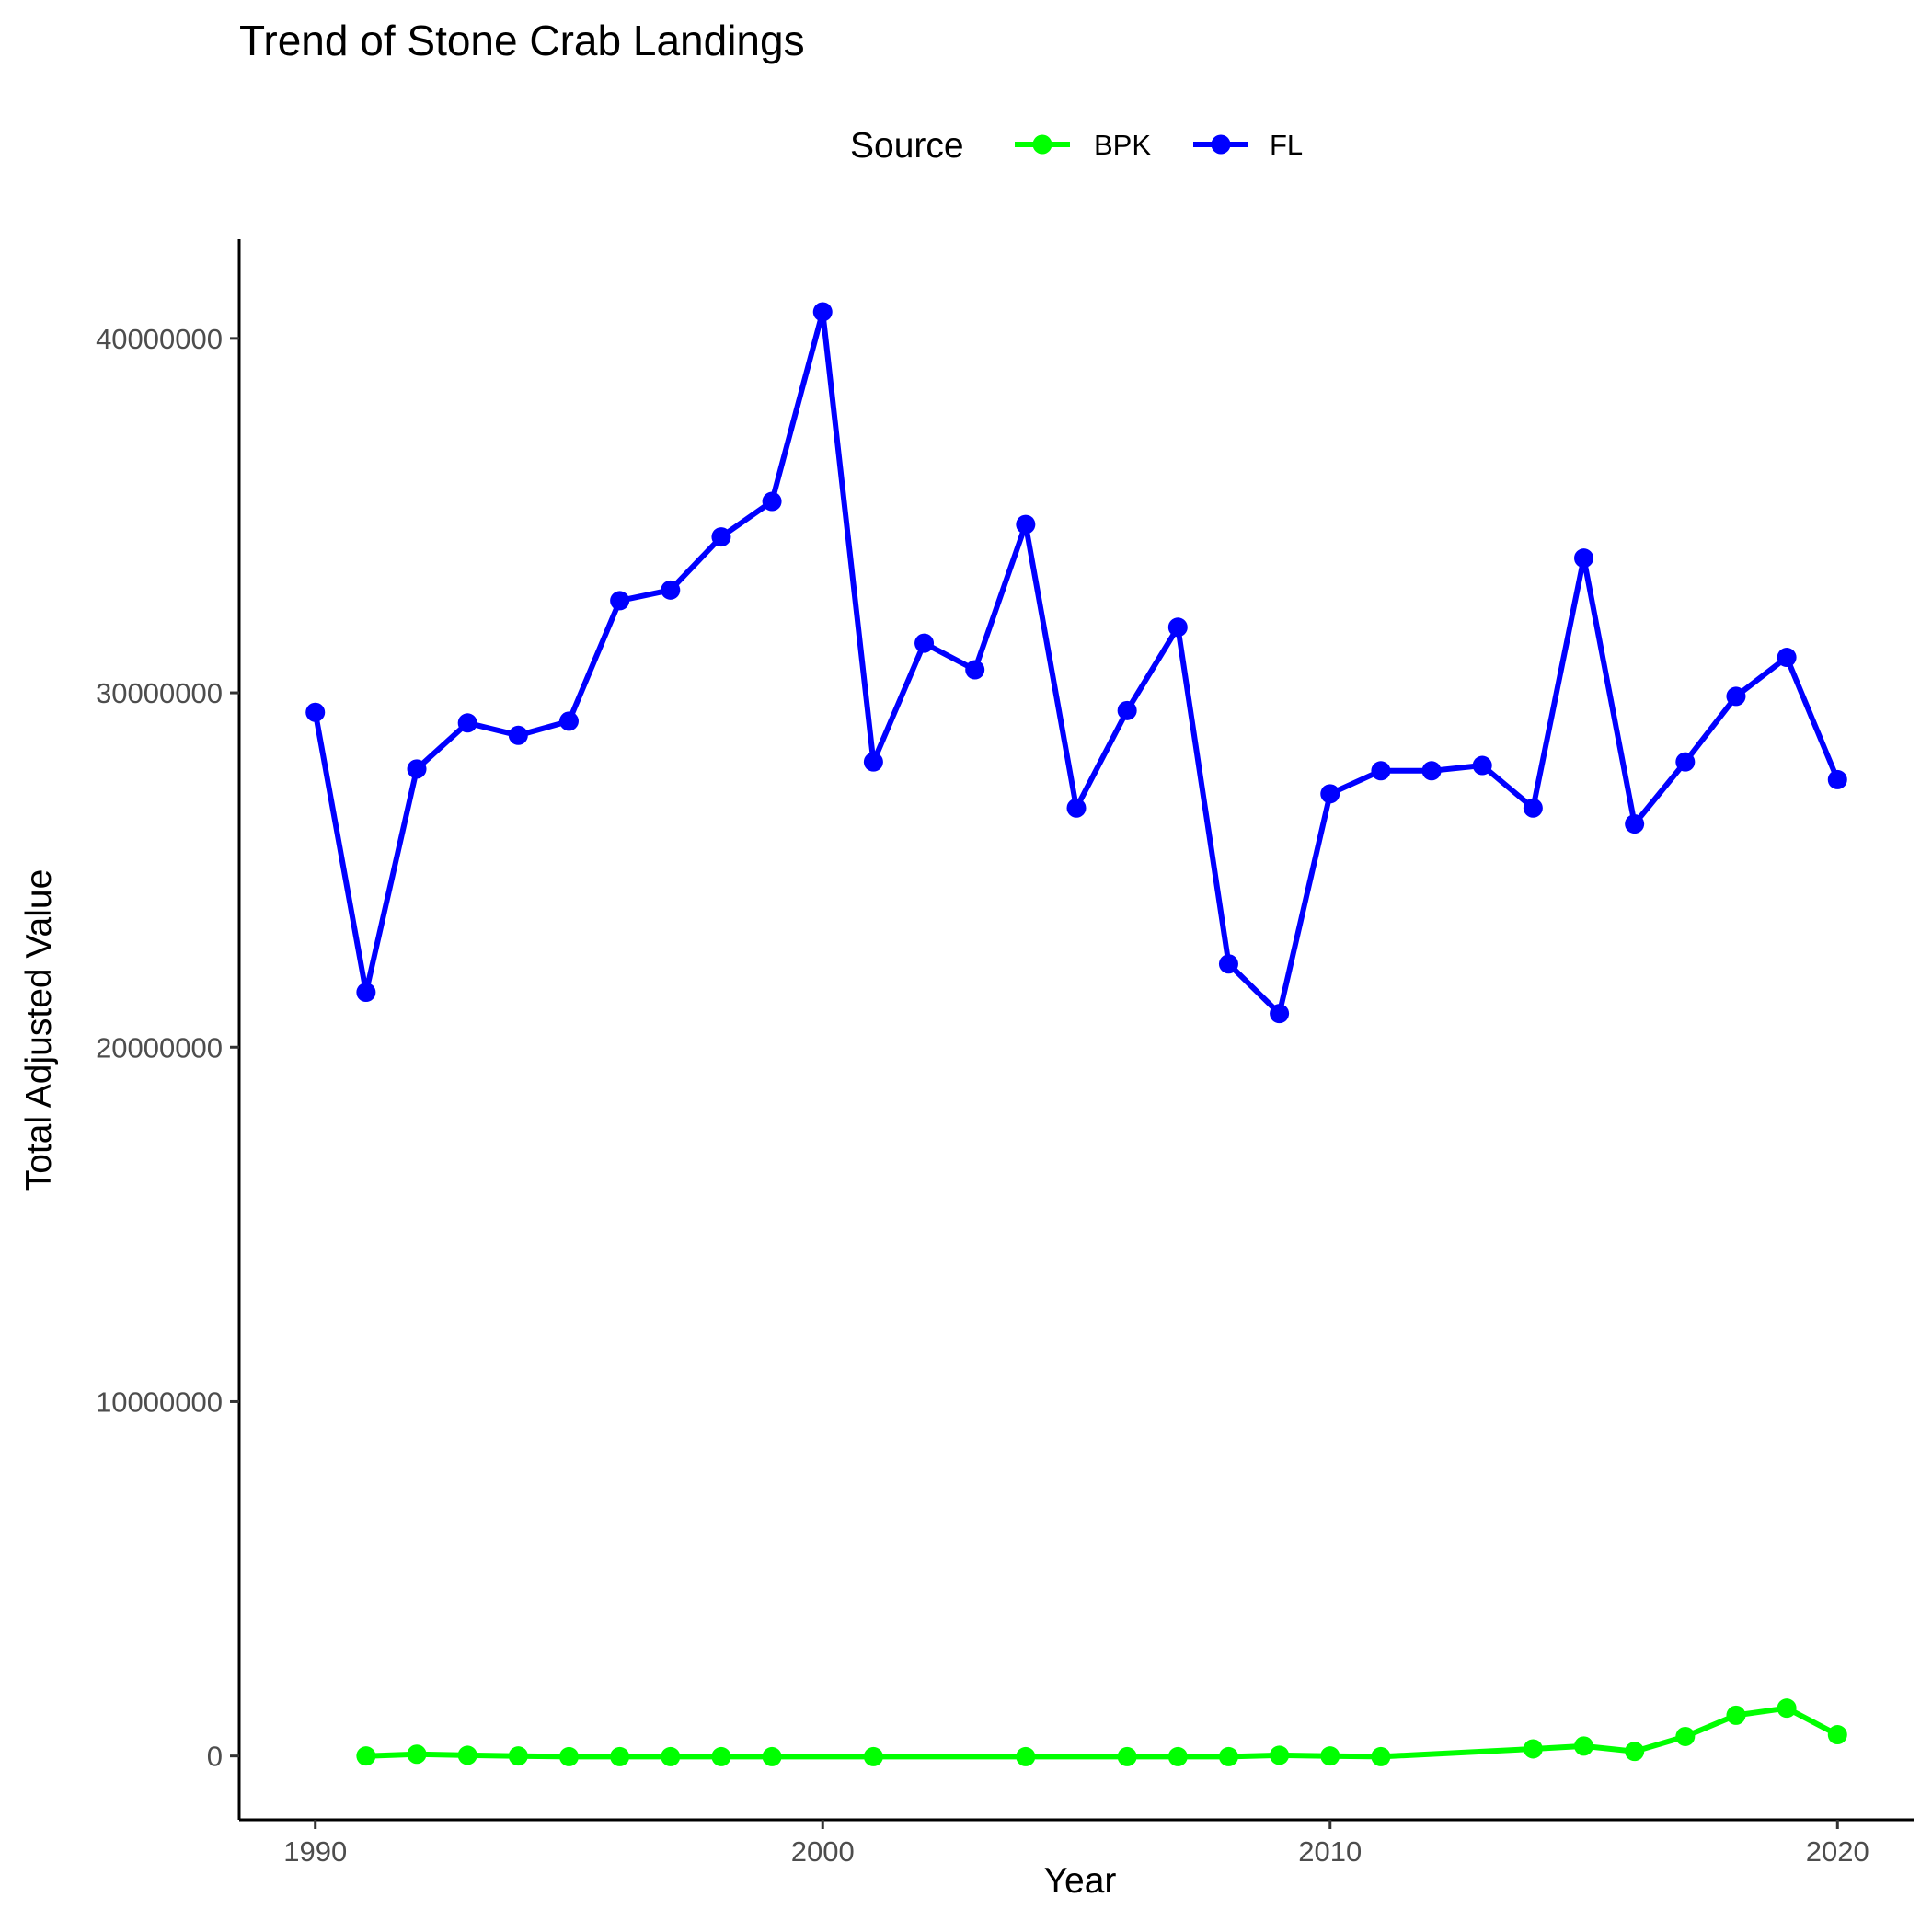 Image resolution: width=1932 pixels, height=1932 pixels. What do you see at coordinates (159, 693) in the screenshot?
I see `y-tick-label: 30000000` at bounding box center [159, 693].